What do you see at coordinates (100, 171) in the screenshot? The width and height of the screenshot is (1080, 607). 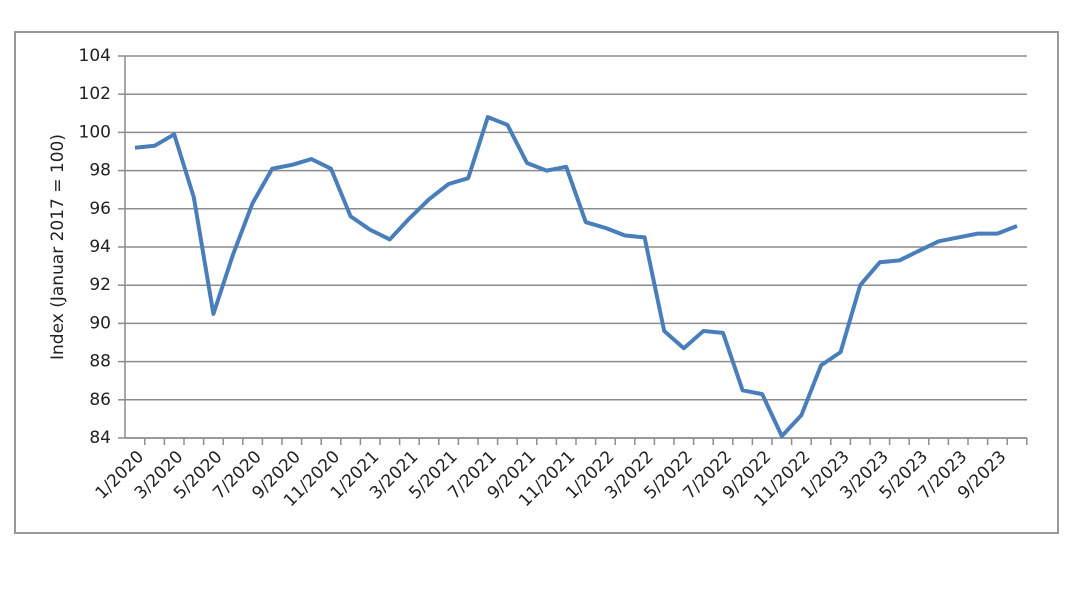 I see `y-tick-label: 98` at bounding box center [100, 171].